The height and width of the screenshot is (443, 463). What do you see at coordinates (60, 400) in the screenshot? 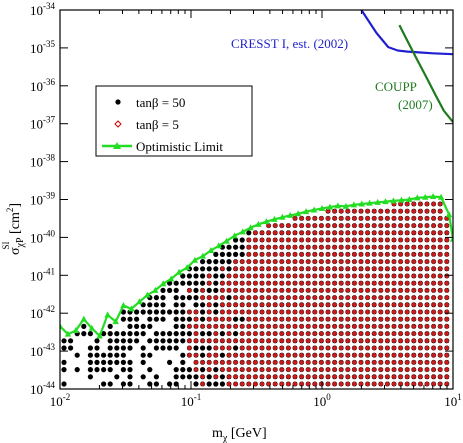
I see `x-tick-label: 10⁻²` at bounding box center [60, 400].